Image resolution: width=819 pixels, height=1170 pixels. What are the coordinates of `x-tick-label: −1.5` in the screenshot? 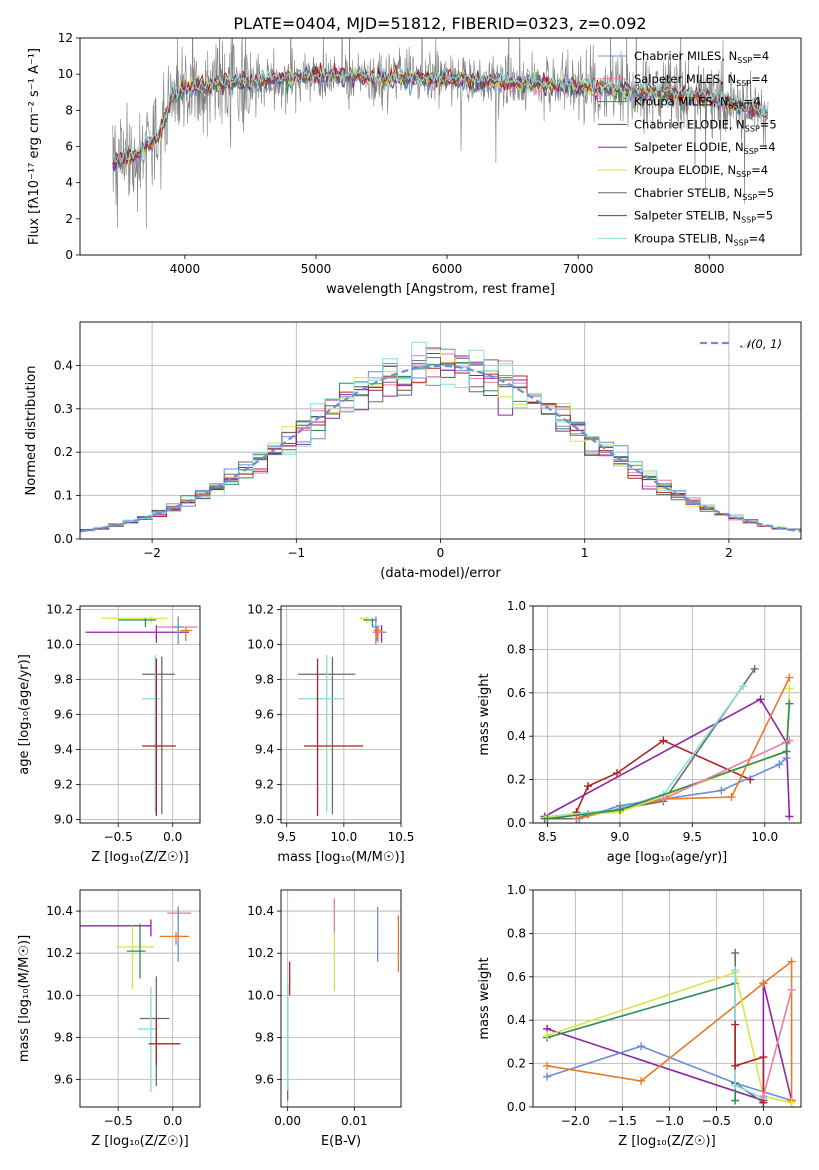 It's located at (622, 1121).